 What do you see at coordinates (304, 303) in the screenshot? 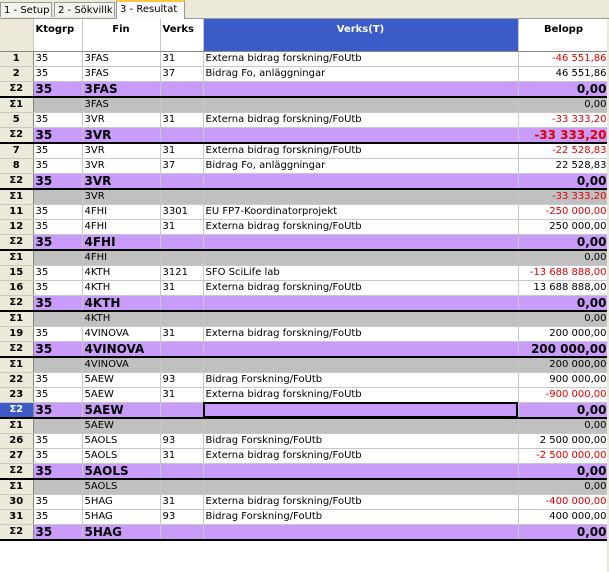
I see `subtotal-row: Σ2 35 4KTH 0,00` at bounding box center [304, 303].